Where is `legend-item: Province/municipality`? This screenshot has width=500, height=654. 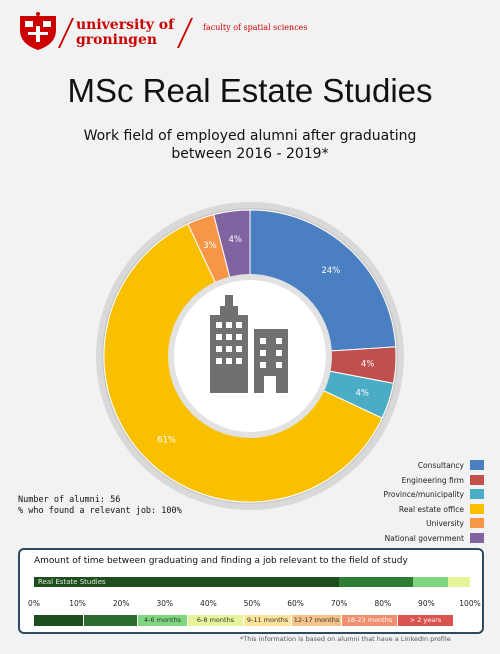
legend-item: Province/municipality is located at coordinates (415, 495).